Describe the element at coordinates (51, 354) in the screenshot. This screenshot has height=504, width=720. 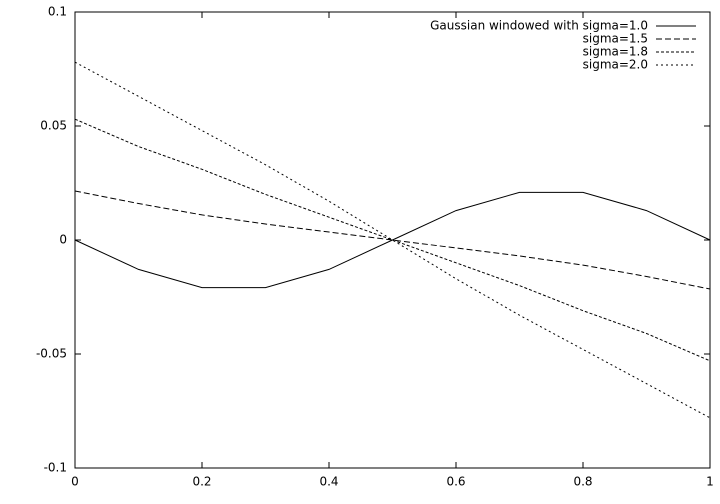
I see `y-tick-label: -0.05` at that location.